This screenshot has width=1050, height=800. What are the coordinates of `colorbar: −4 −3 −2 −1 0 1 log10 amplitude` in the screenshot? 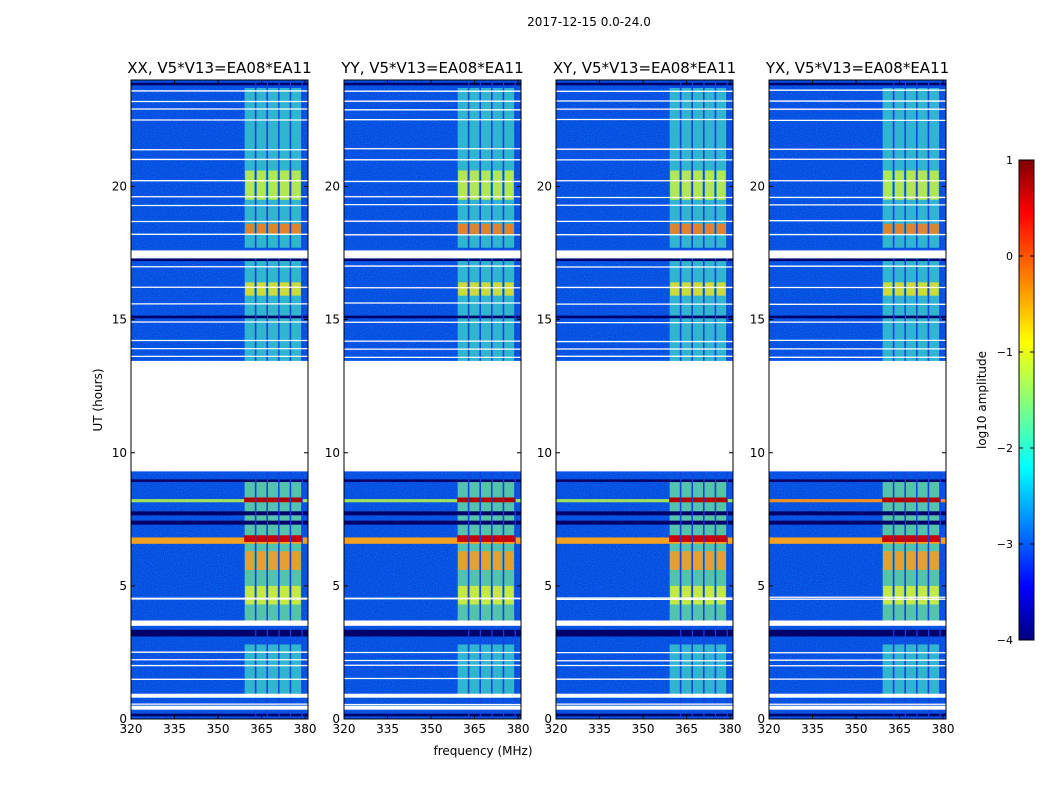 It's located at (1005, 400).